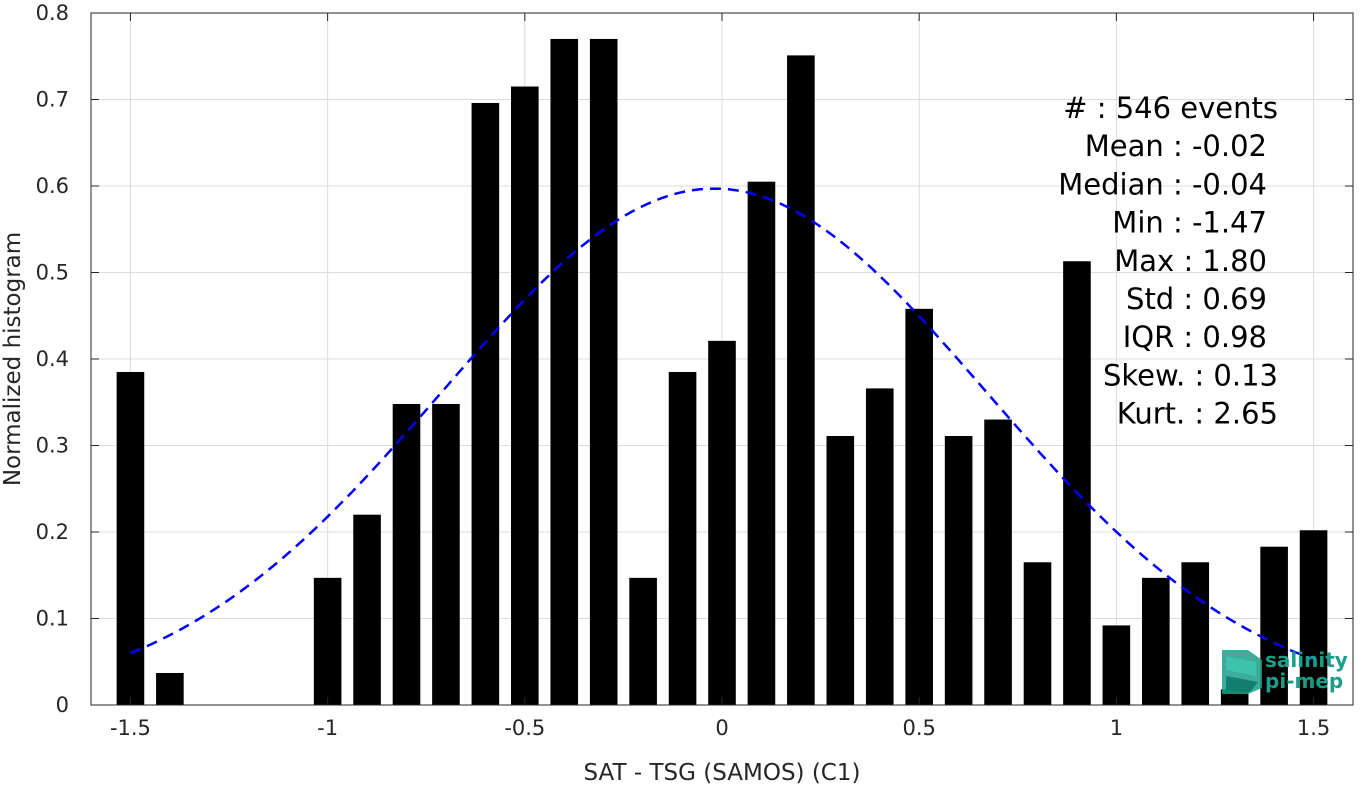 This screenshot has width=1367, height=785. I want to click on stats-line: Min : -1.47, so click(1189, 223).